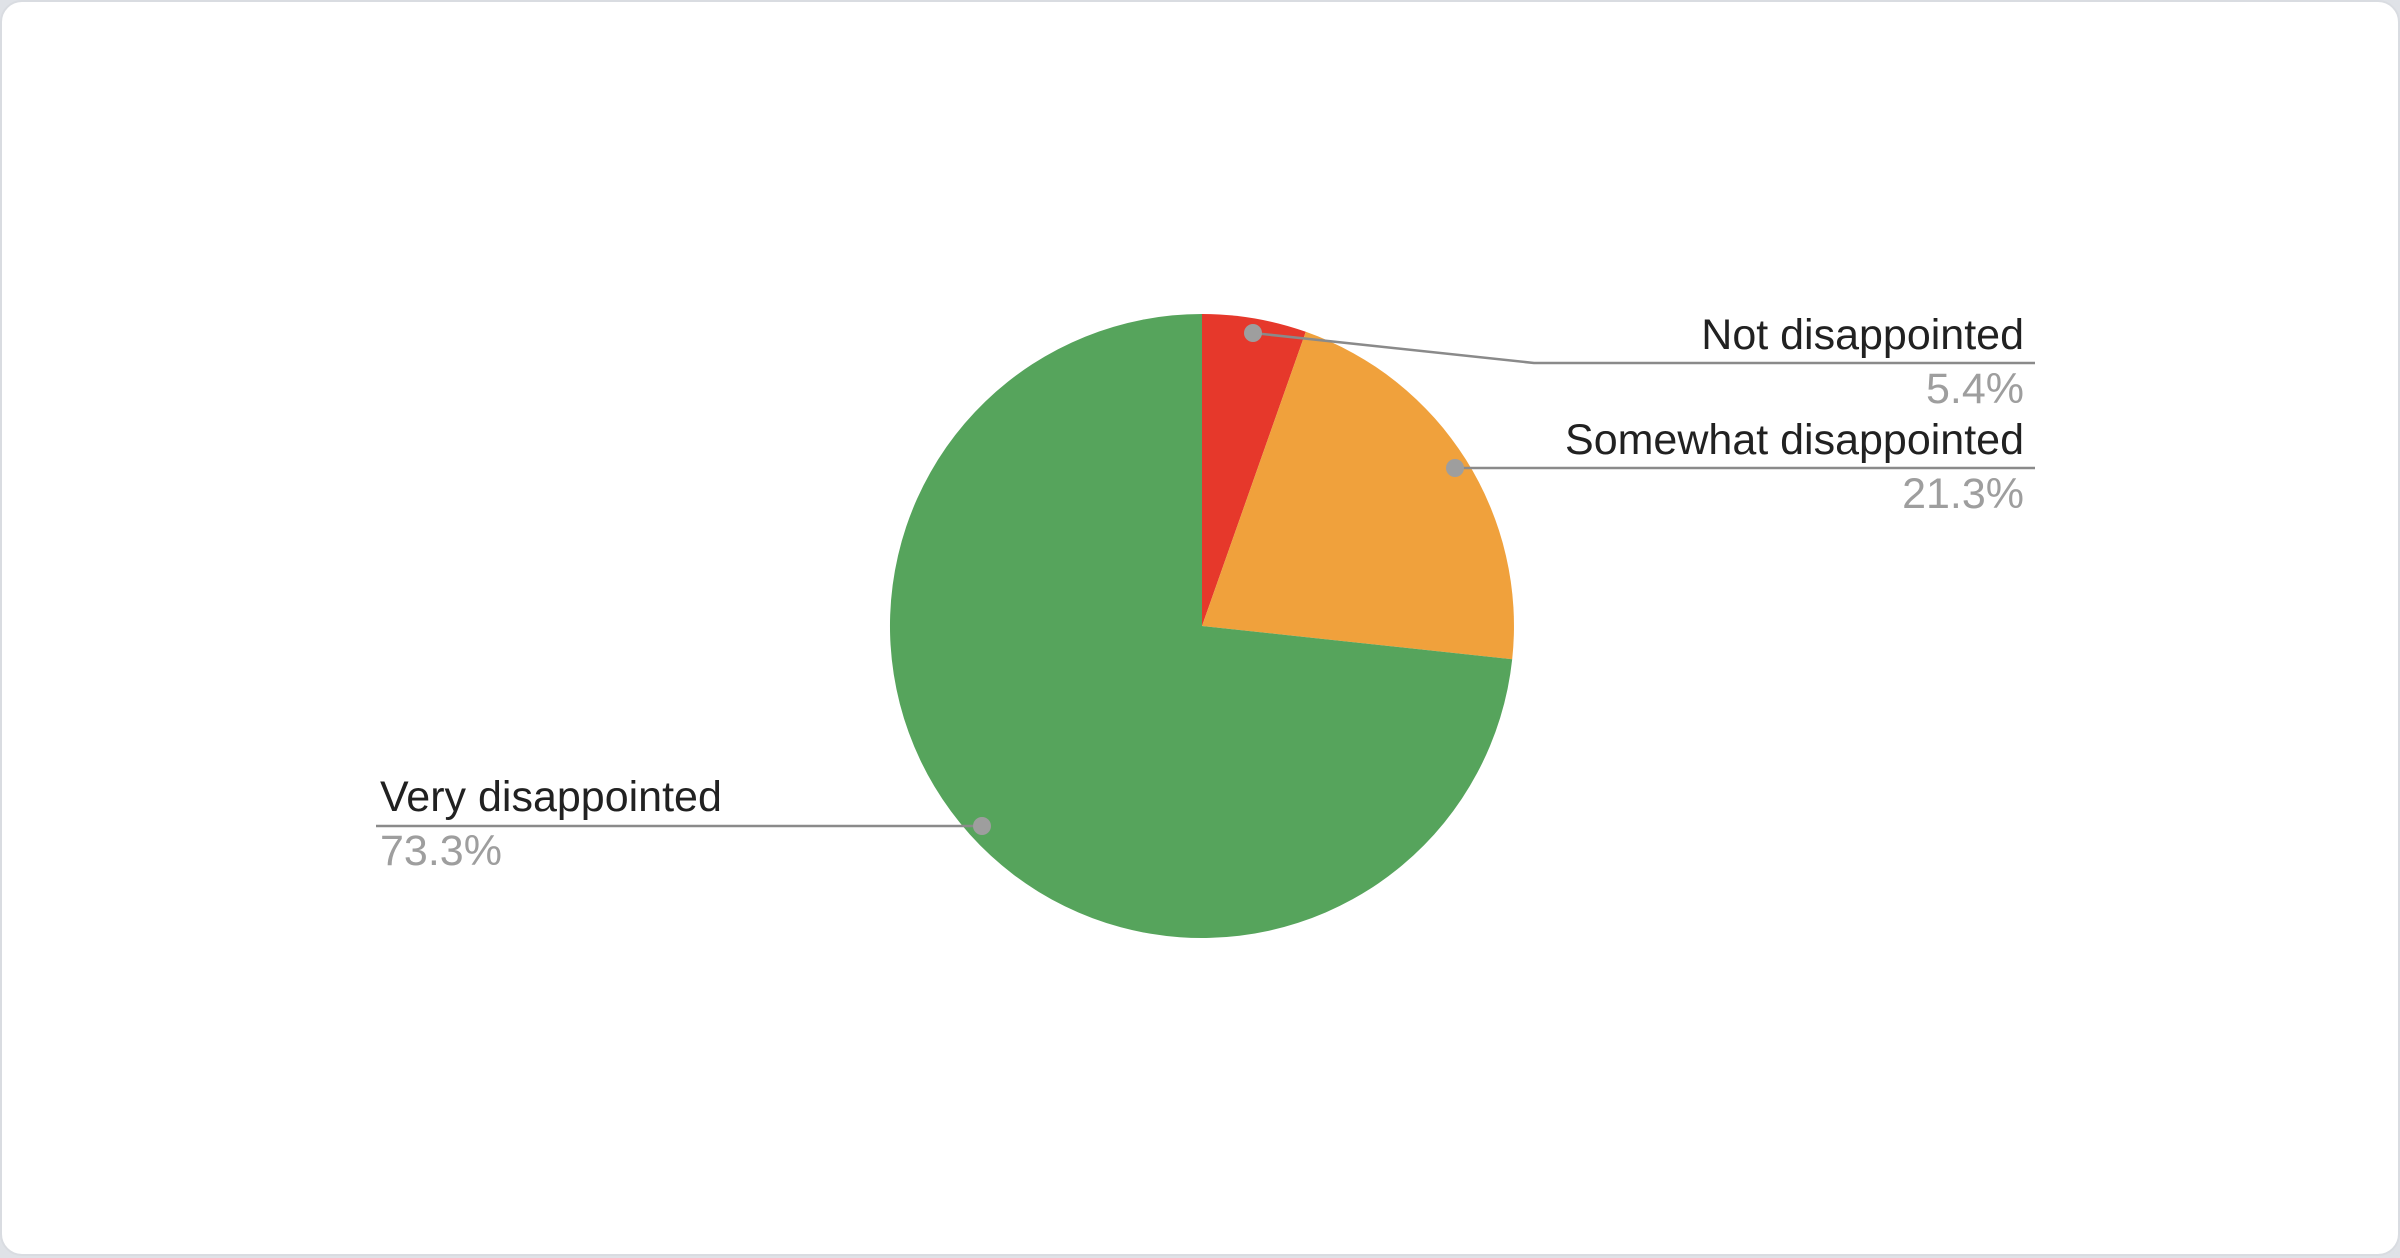  I want to click on callout-somewhat-disappointed: Somewhat disappointed 21.3%, so click(1794, 467).